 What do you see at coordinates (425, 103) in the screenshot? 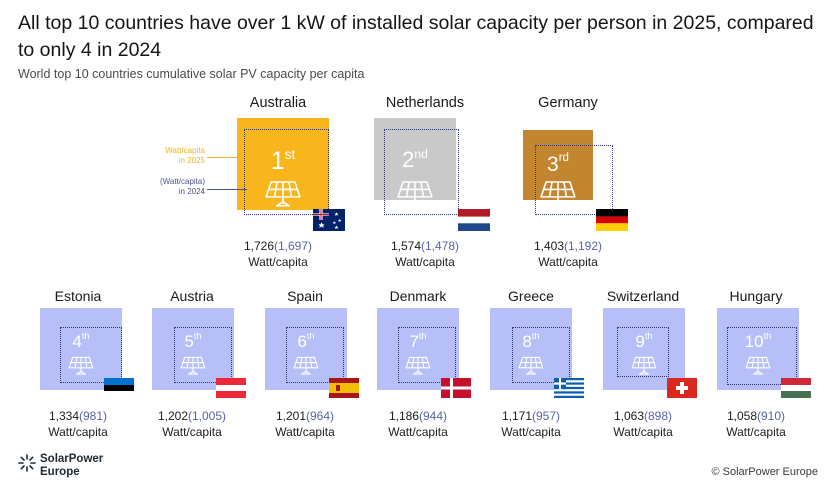
I see `country-name: Netherlands` at bounding box center [425, 103].